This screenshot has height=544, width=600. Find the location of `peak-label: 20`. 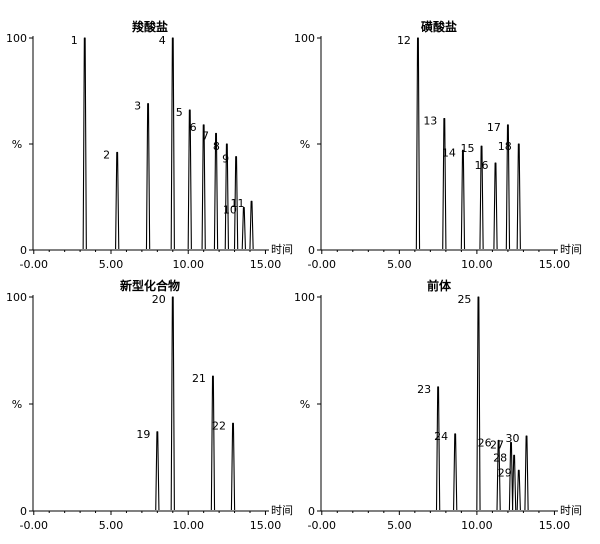

peak-label: 20 is located at coordinates (159, 299).